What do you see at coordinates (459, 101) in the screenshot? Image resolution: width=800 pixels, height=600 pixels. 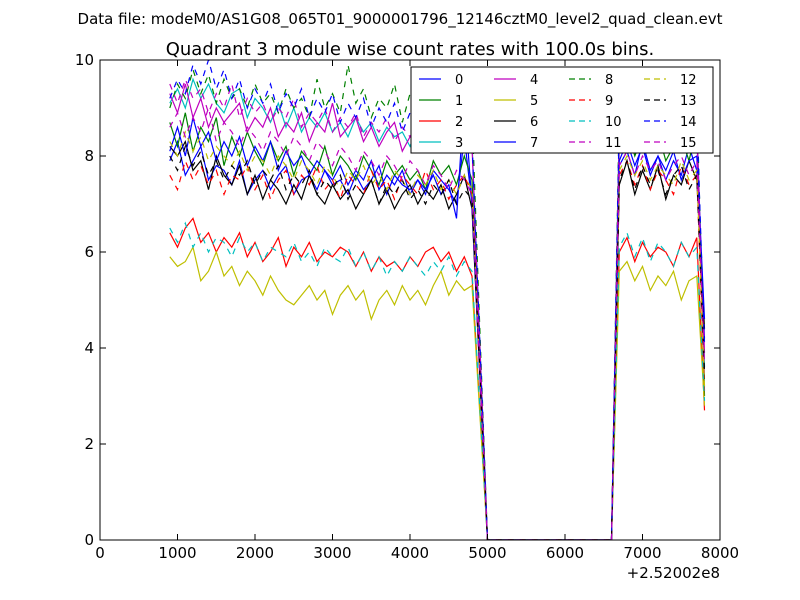 I see `legend-label-1: 1` at bounding box center [459, 101].